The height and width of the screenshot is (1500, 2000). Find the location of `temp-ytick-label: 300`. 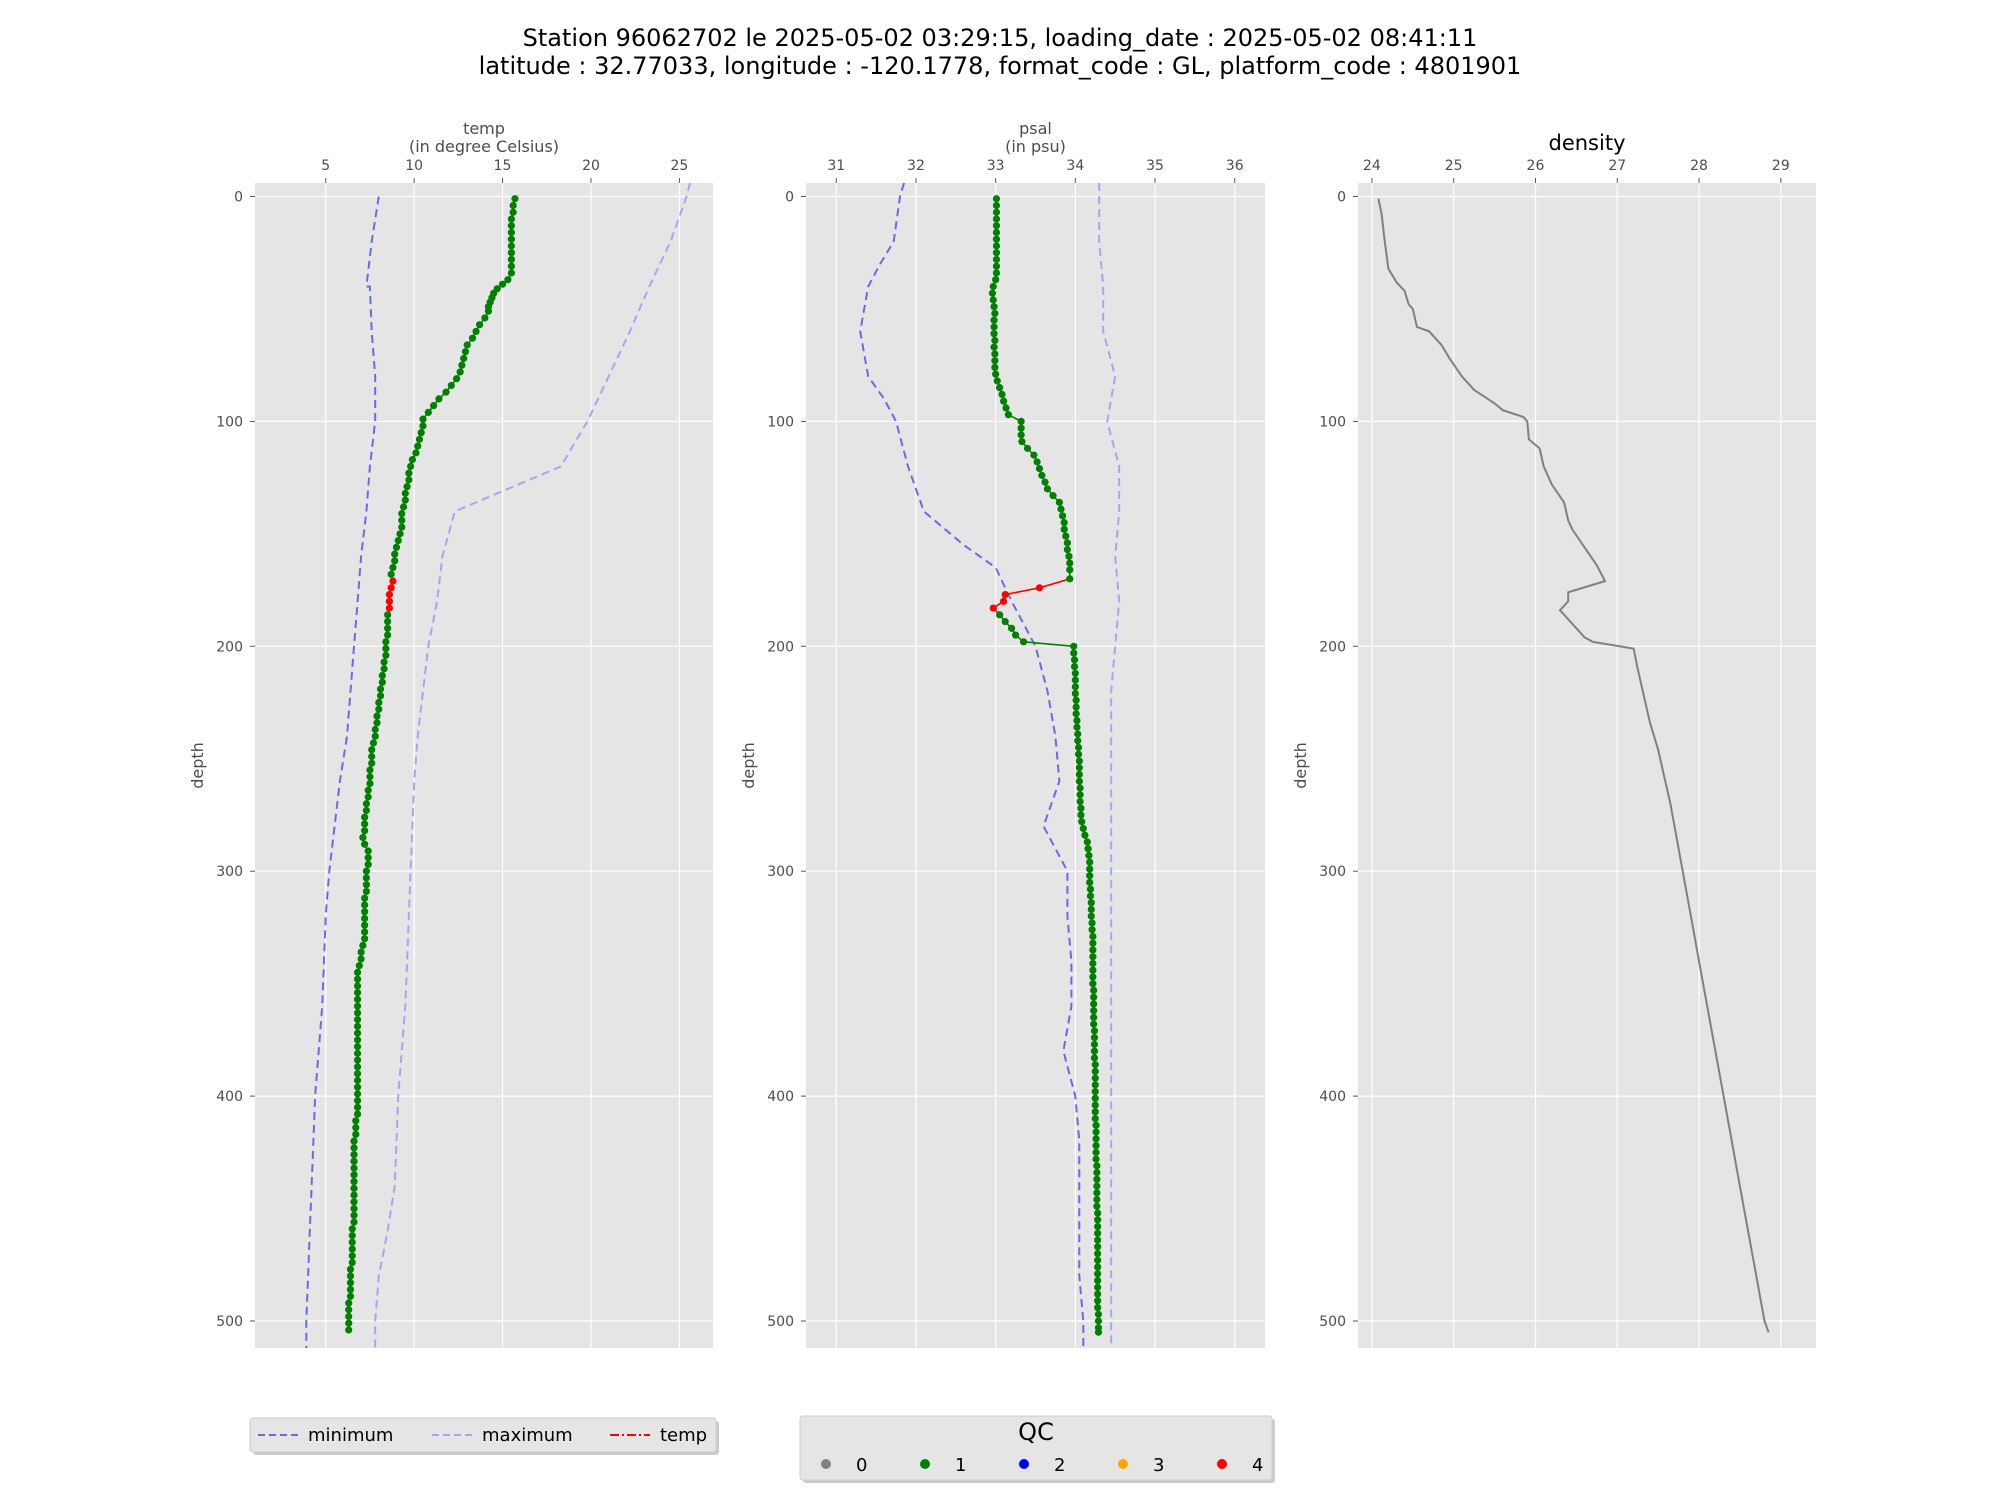

temp-ytick-label: 300 is located at coordinates (229, 872).